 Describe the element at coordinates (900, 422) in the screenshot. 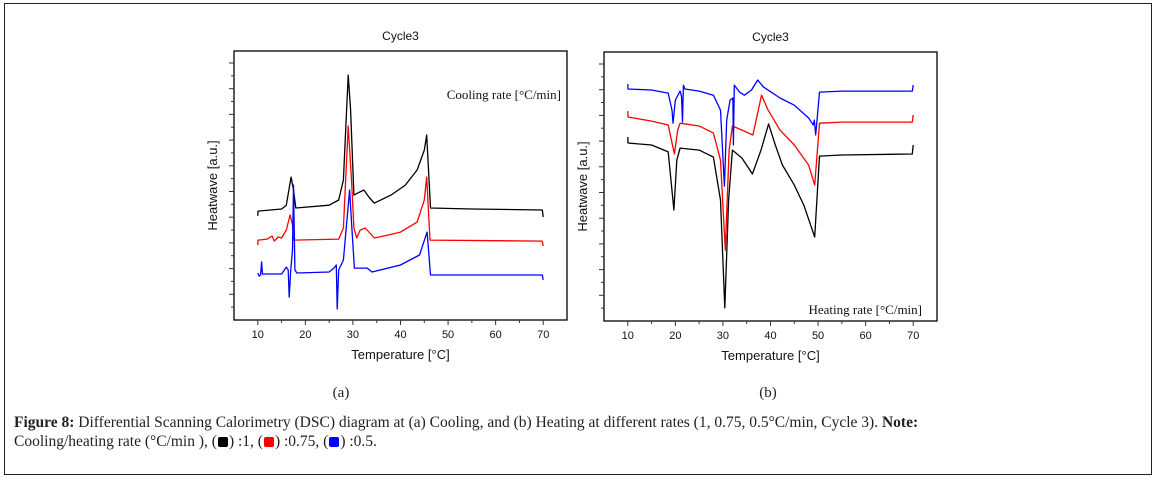

I see `caption-note-label: Note:` at that location.